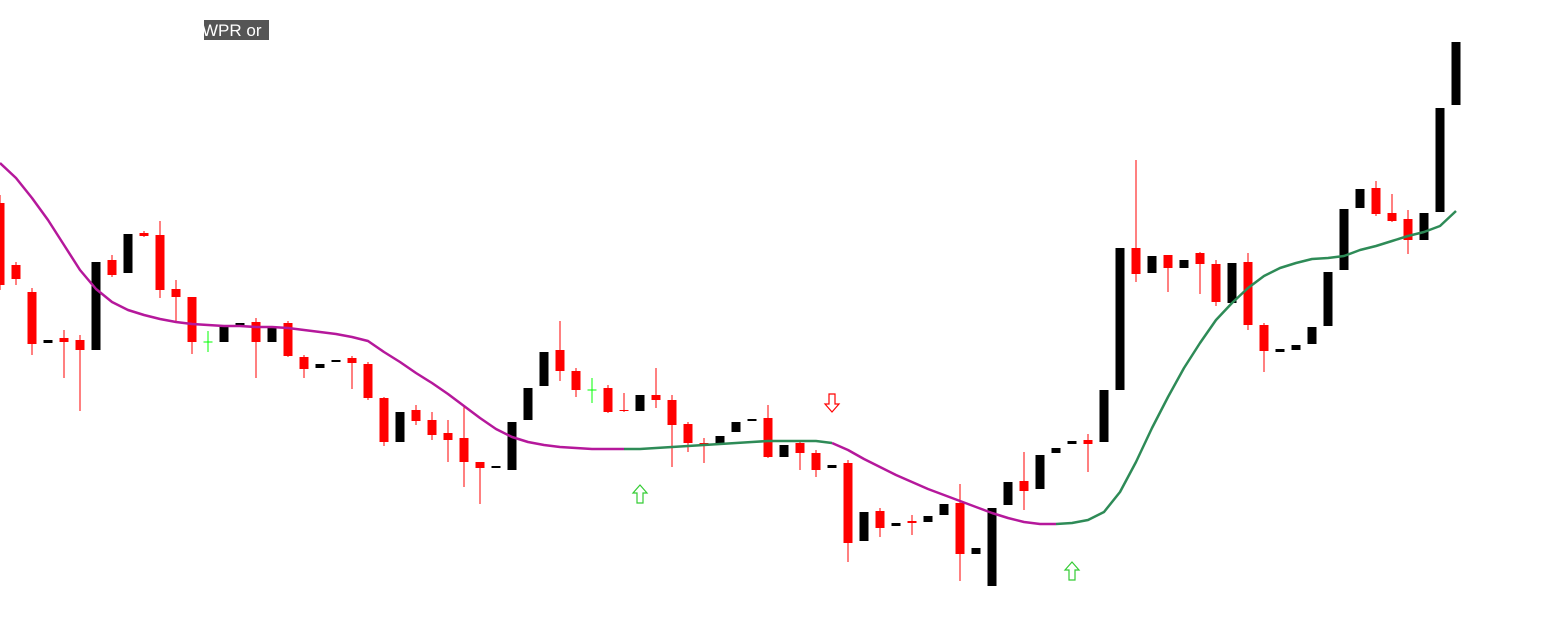 This screenshot has height=623, width=1552. Describe the element at coordinates (832, 403) in the screenshot. I see `sell-arrow` at that location.